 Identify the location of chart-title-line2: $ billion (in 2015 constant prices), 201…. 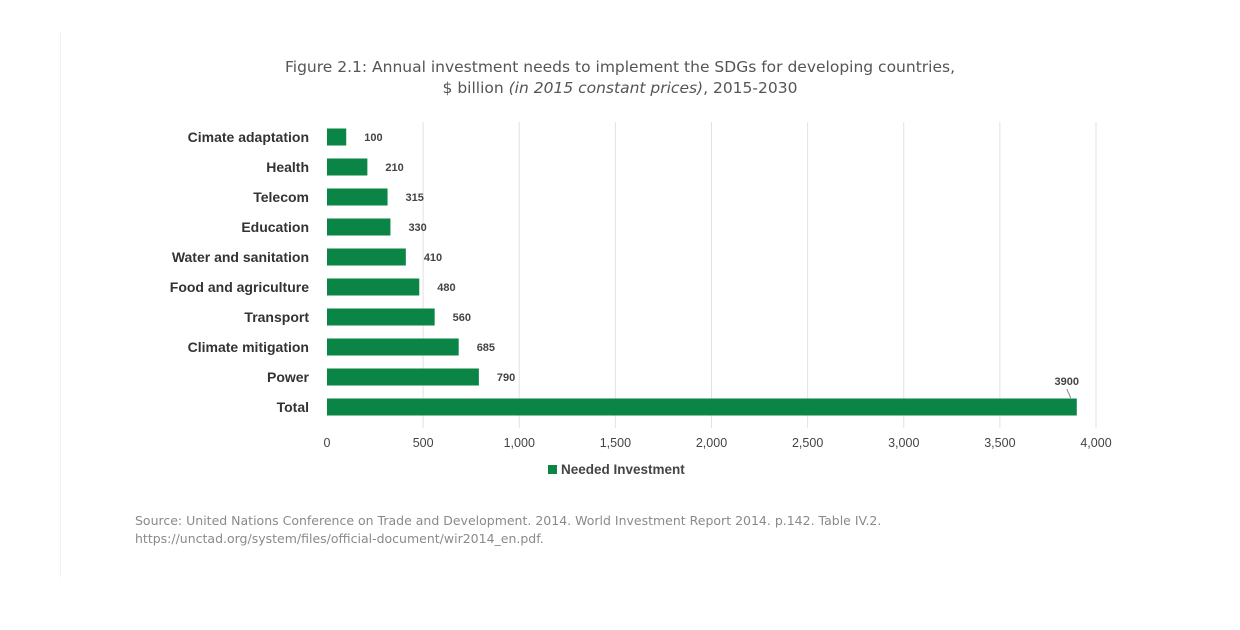
(620, 88).